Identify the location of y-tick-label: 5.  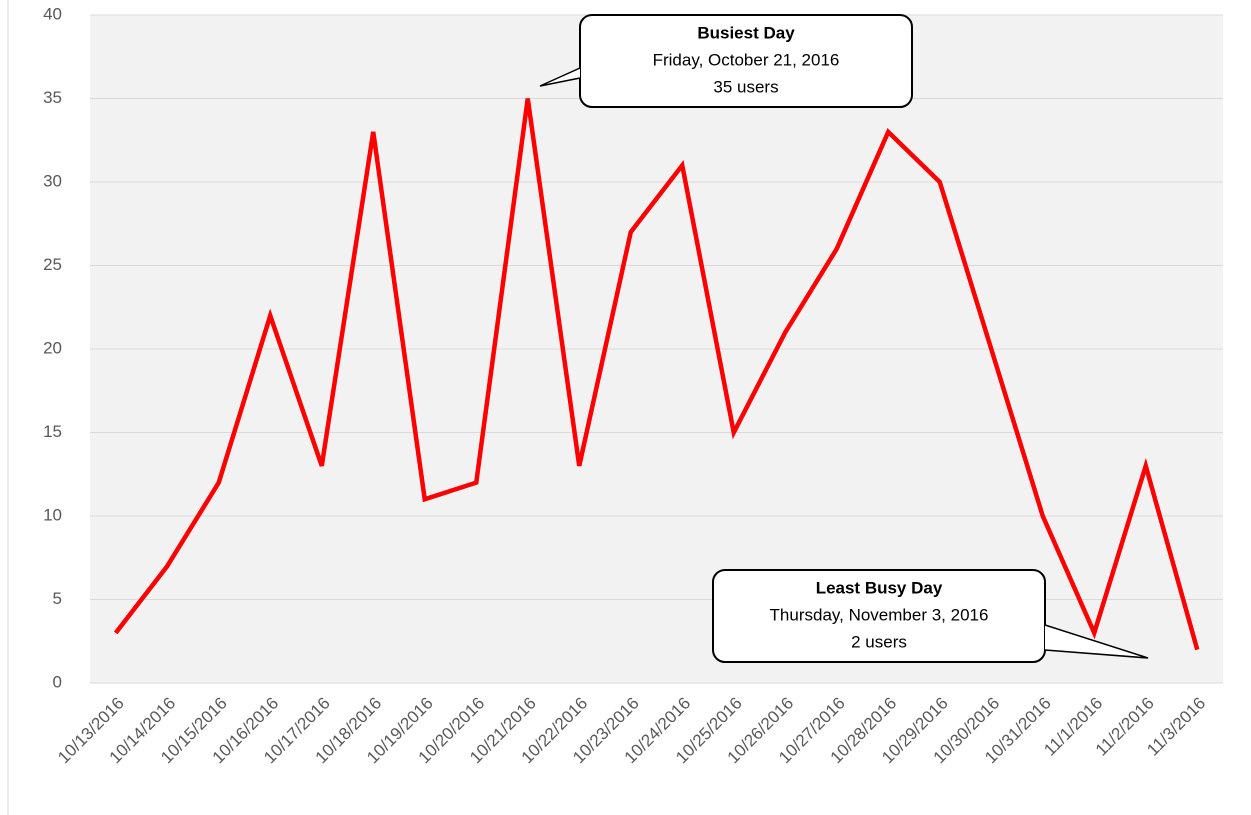
(57, 598).